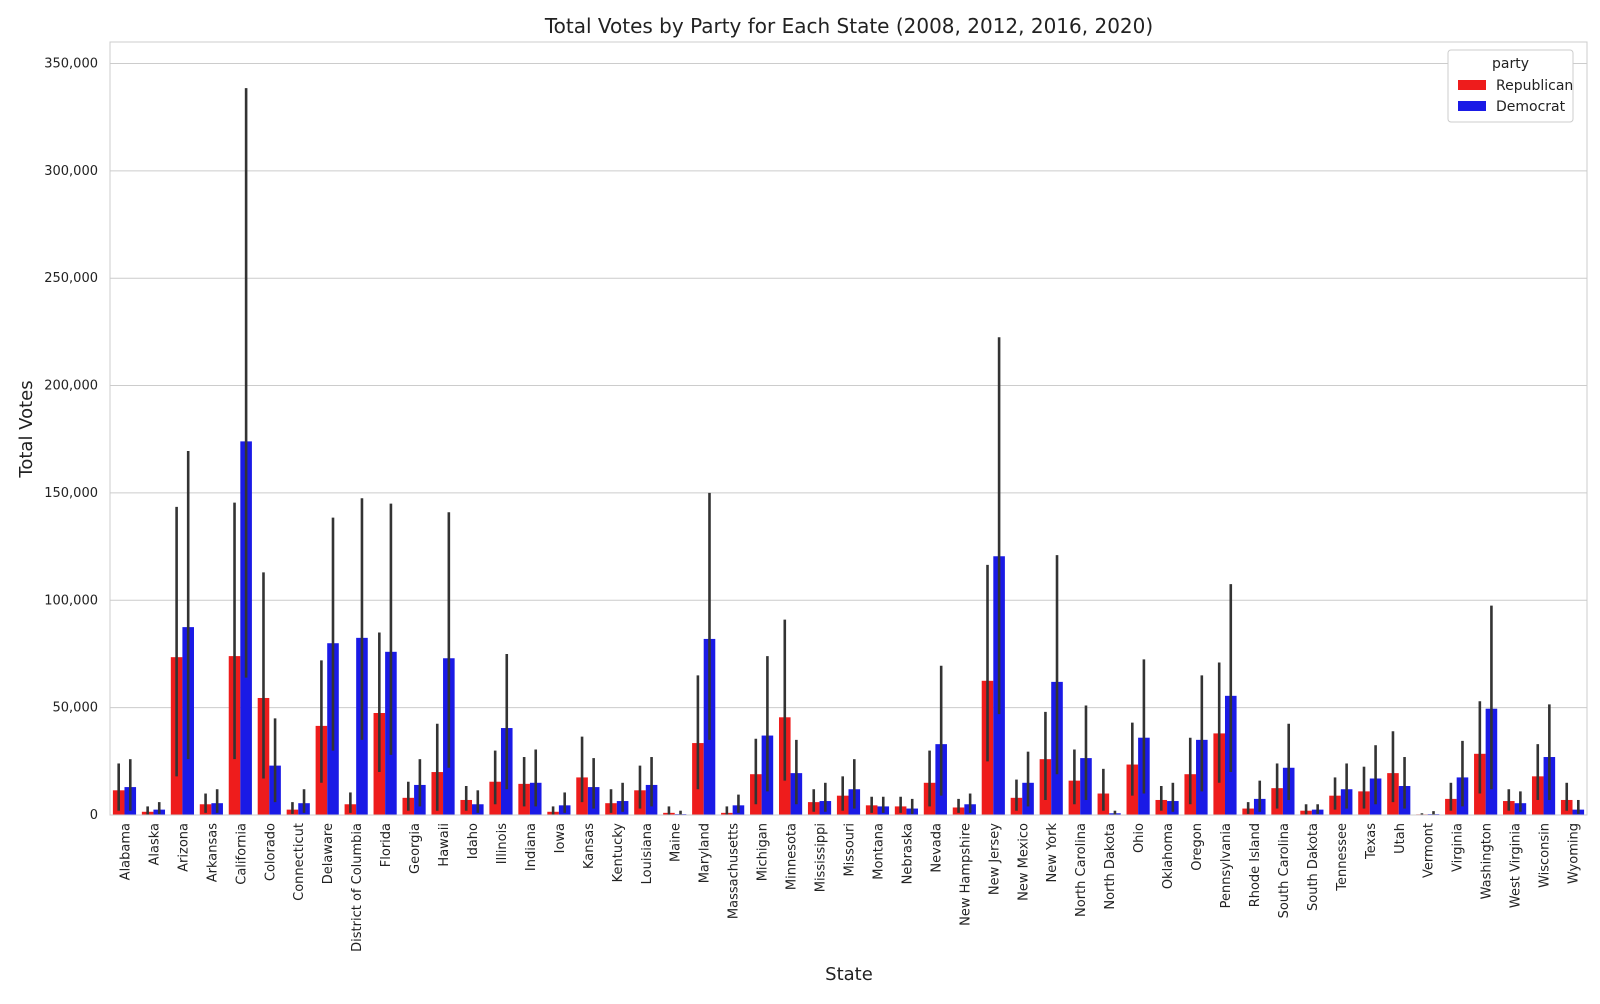  What do you see at coordinates (618, 853) in the screenshot?
I see `x-tick-label: Kentucky` at bounding box center [618, 853].